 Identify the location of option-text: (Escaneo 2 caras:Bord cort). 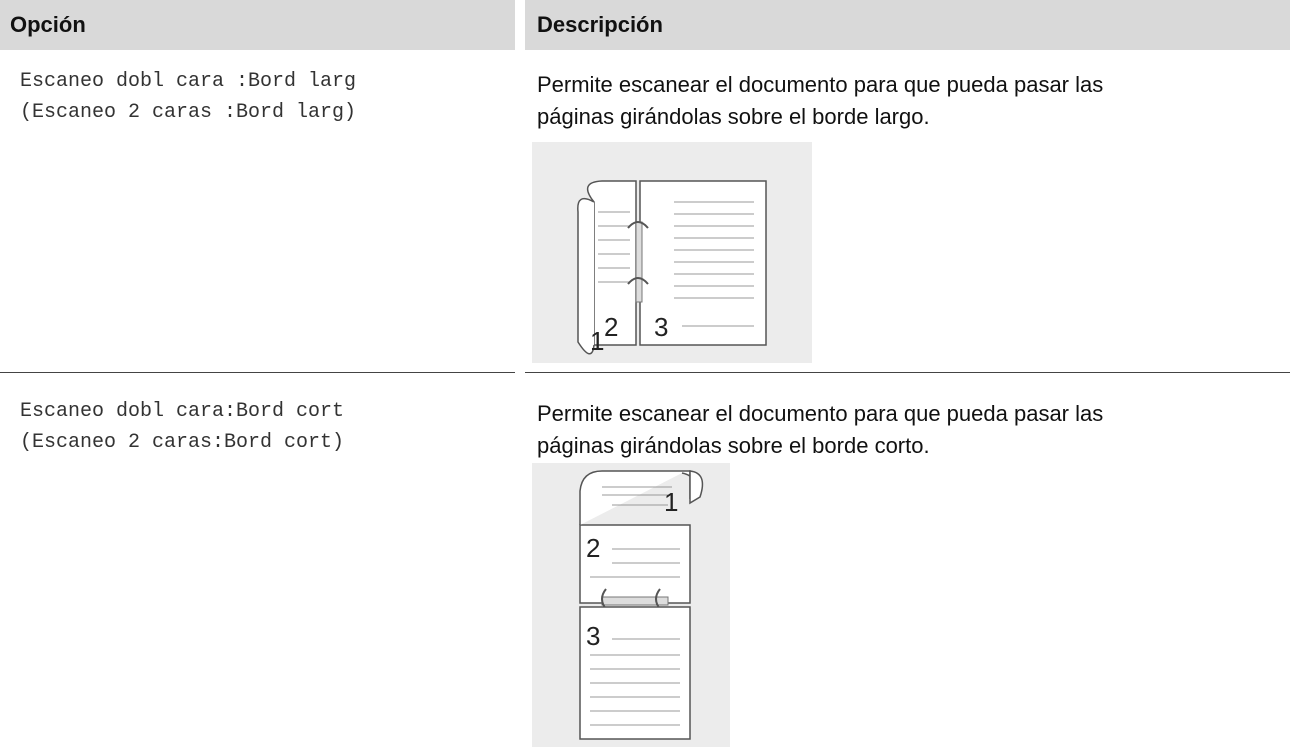
(182, 442).